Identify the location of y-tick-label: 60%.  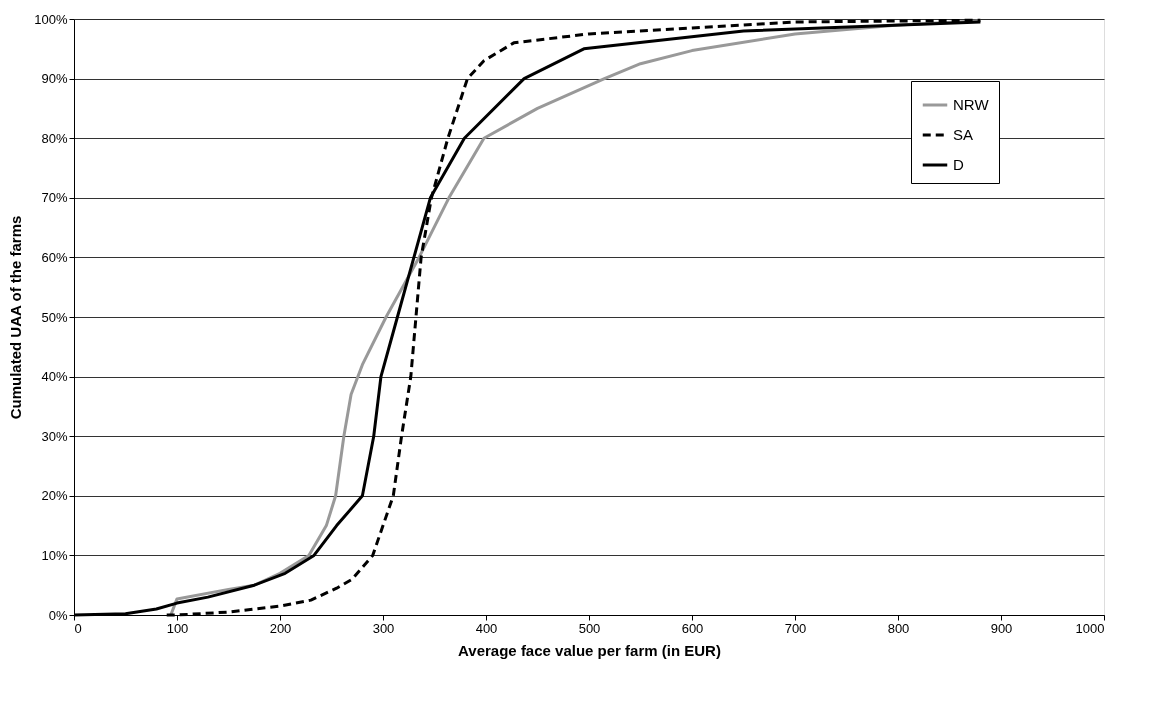
(54, 257).